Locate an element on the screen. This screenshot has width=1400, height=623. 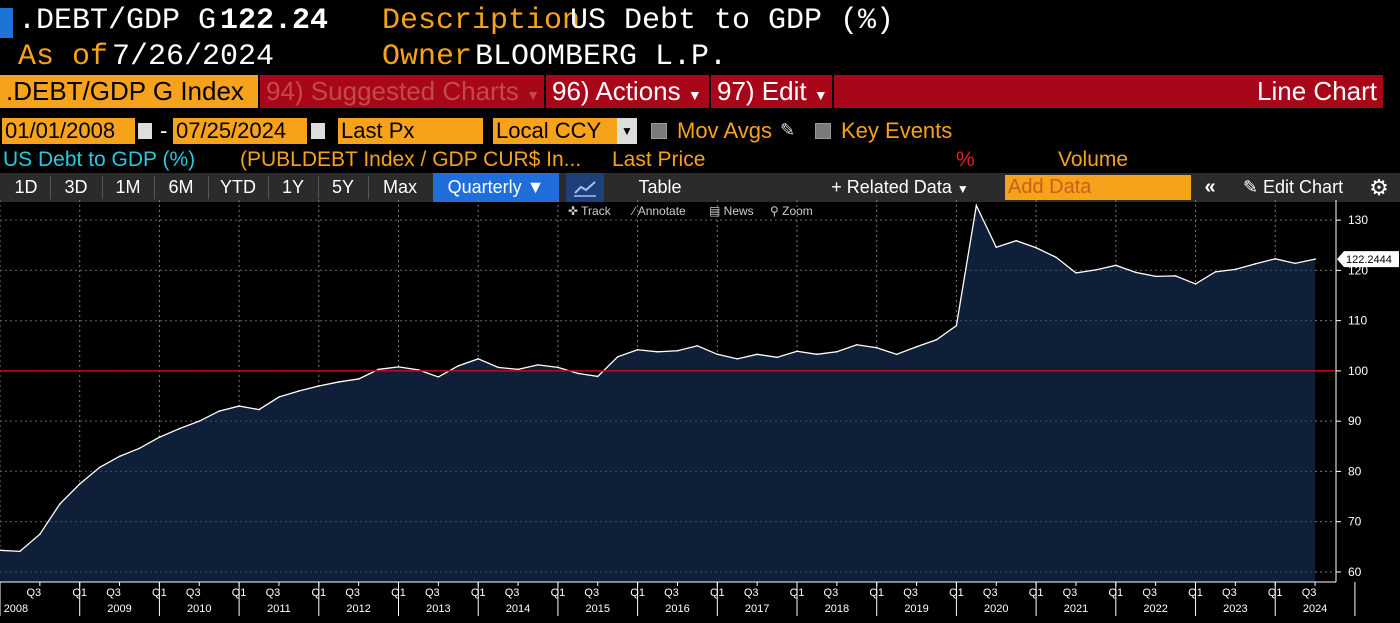
edit-chart-button: ✎ Edit Chart is located at coordinates (1293, 187).